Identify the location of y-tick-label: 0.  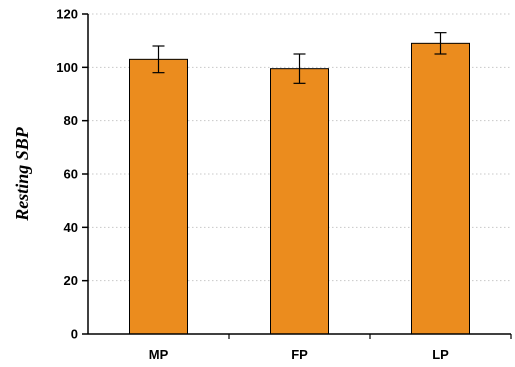
(74, 334).